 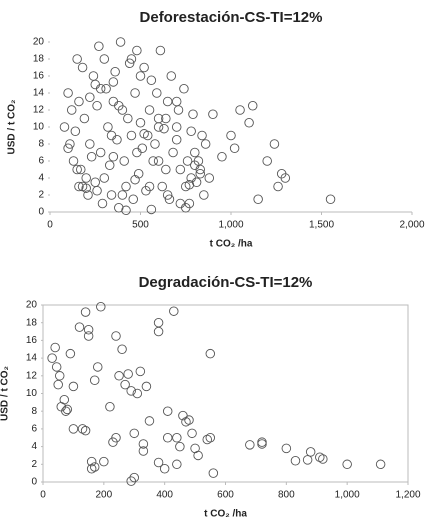 I want to click on y-tick-label: 18, so click(x=39, y=59).